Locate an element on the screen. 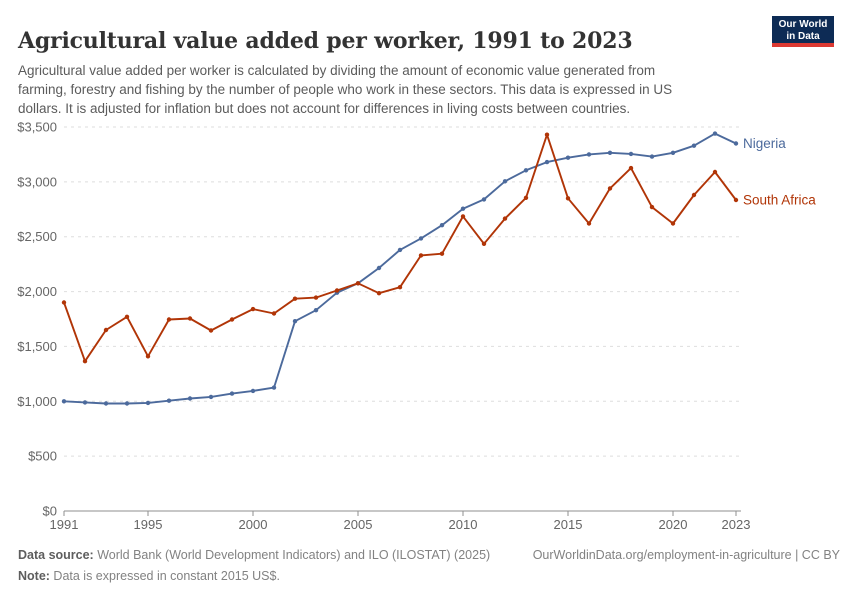  south-africa-point-2008 is located at coordinates (421, 255).